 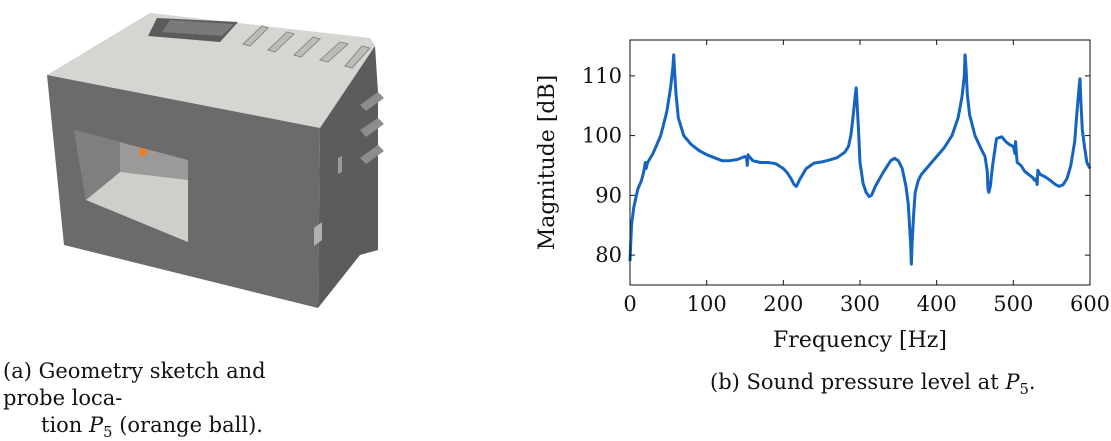 What do you see at coordinates (860, 304) in the screenshot?
I see `x-tick-label: 300` at bounding box center [860, 304].